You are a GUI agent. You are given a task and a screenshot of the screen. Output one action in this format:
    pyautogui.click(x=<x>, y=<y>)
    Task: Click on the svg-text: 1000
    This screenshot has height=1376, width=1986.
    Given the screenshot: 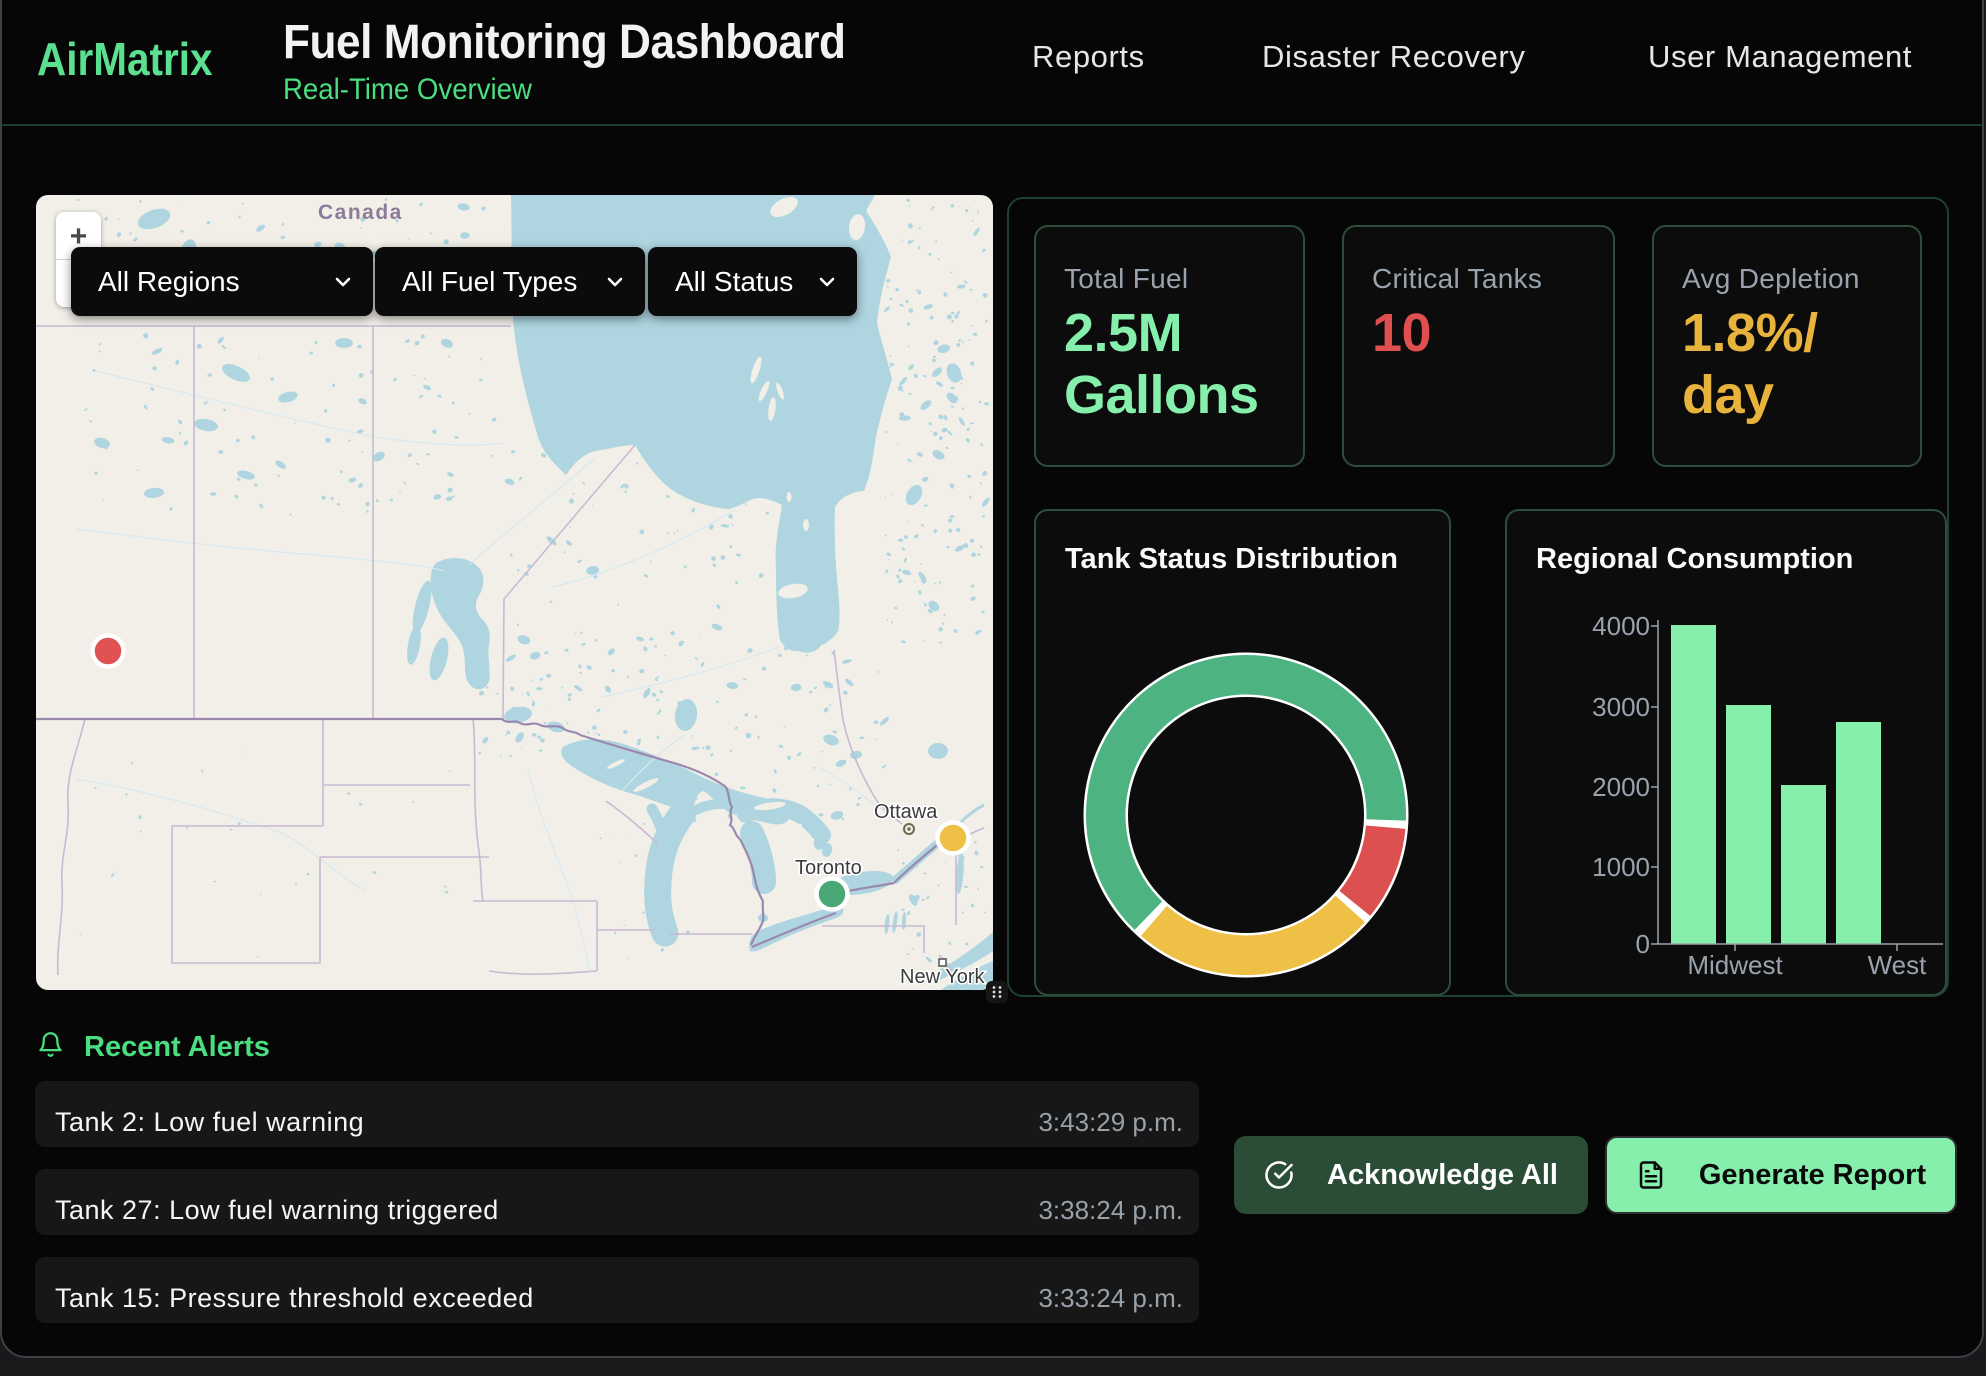 What is the action you would take?
    pyautogui.click(x=1621, y=867)
    